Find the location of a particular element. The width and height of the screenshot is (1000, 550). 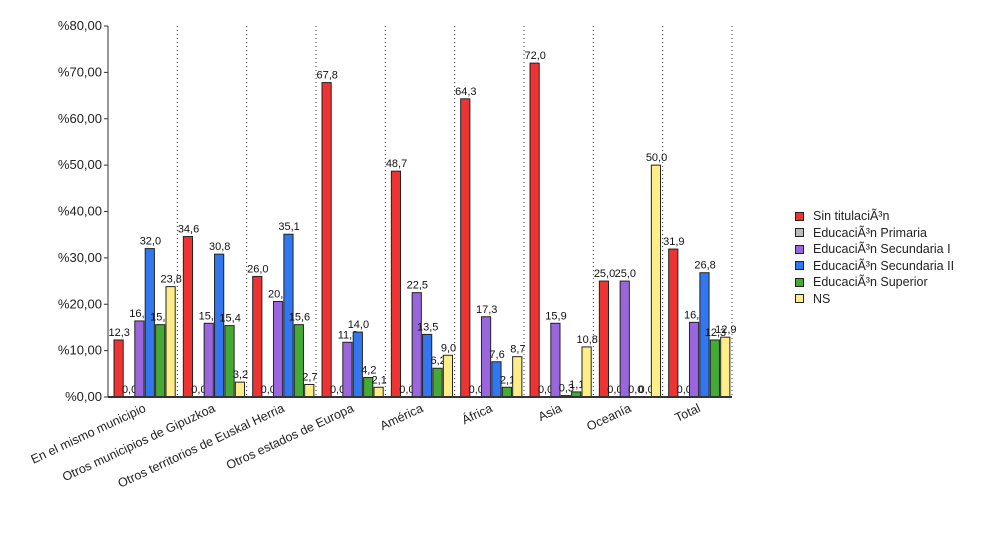

data-label: 30,8 is located at coordinates (219, 247).